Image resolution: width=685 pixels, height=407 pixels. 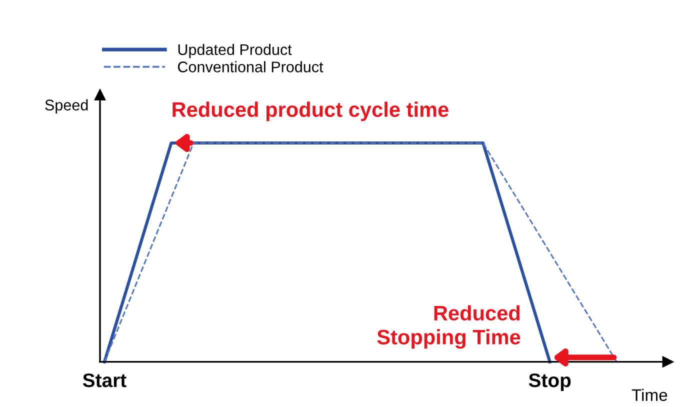 I want to click on x-axis-title: Time, so click(x=650, y=395).